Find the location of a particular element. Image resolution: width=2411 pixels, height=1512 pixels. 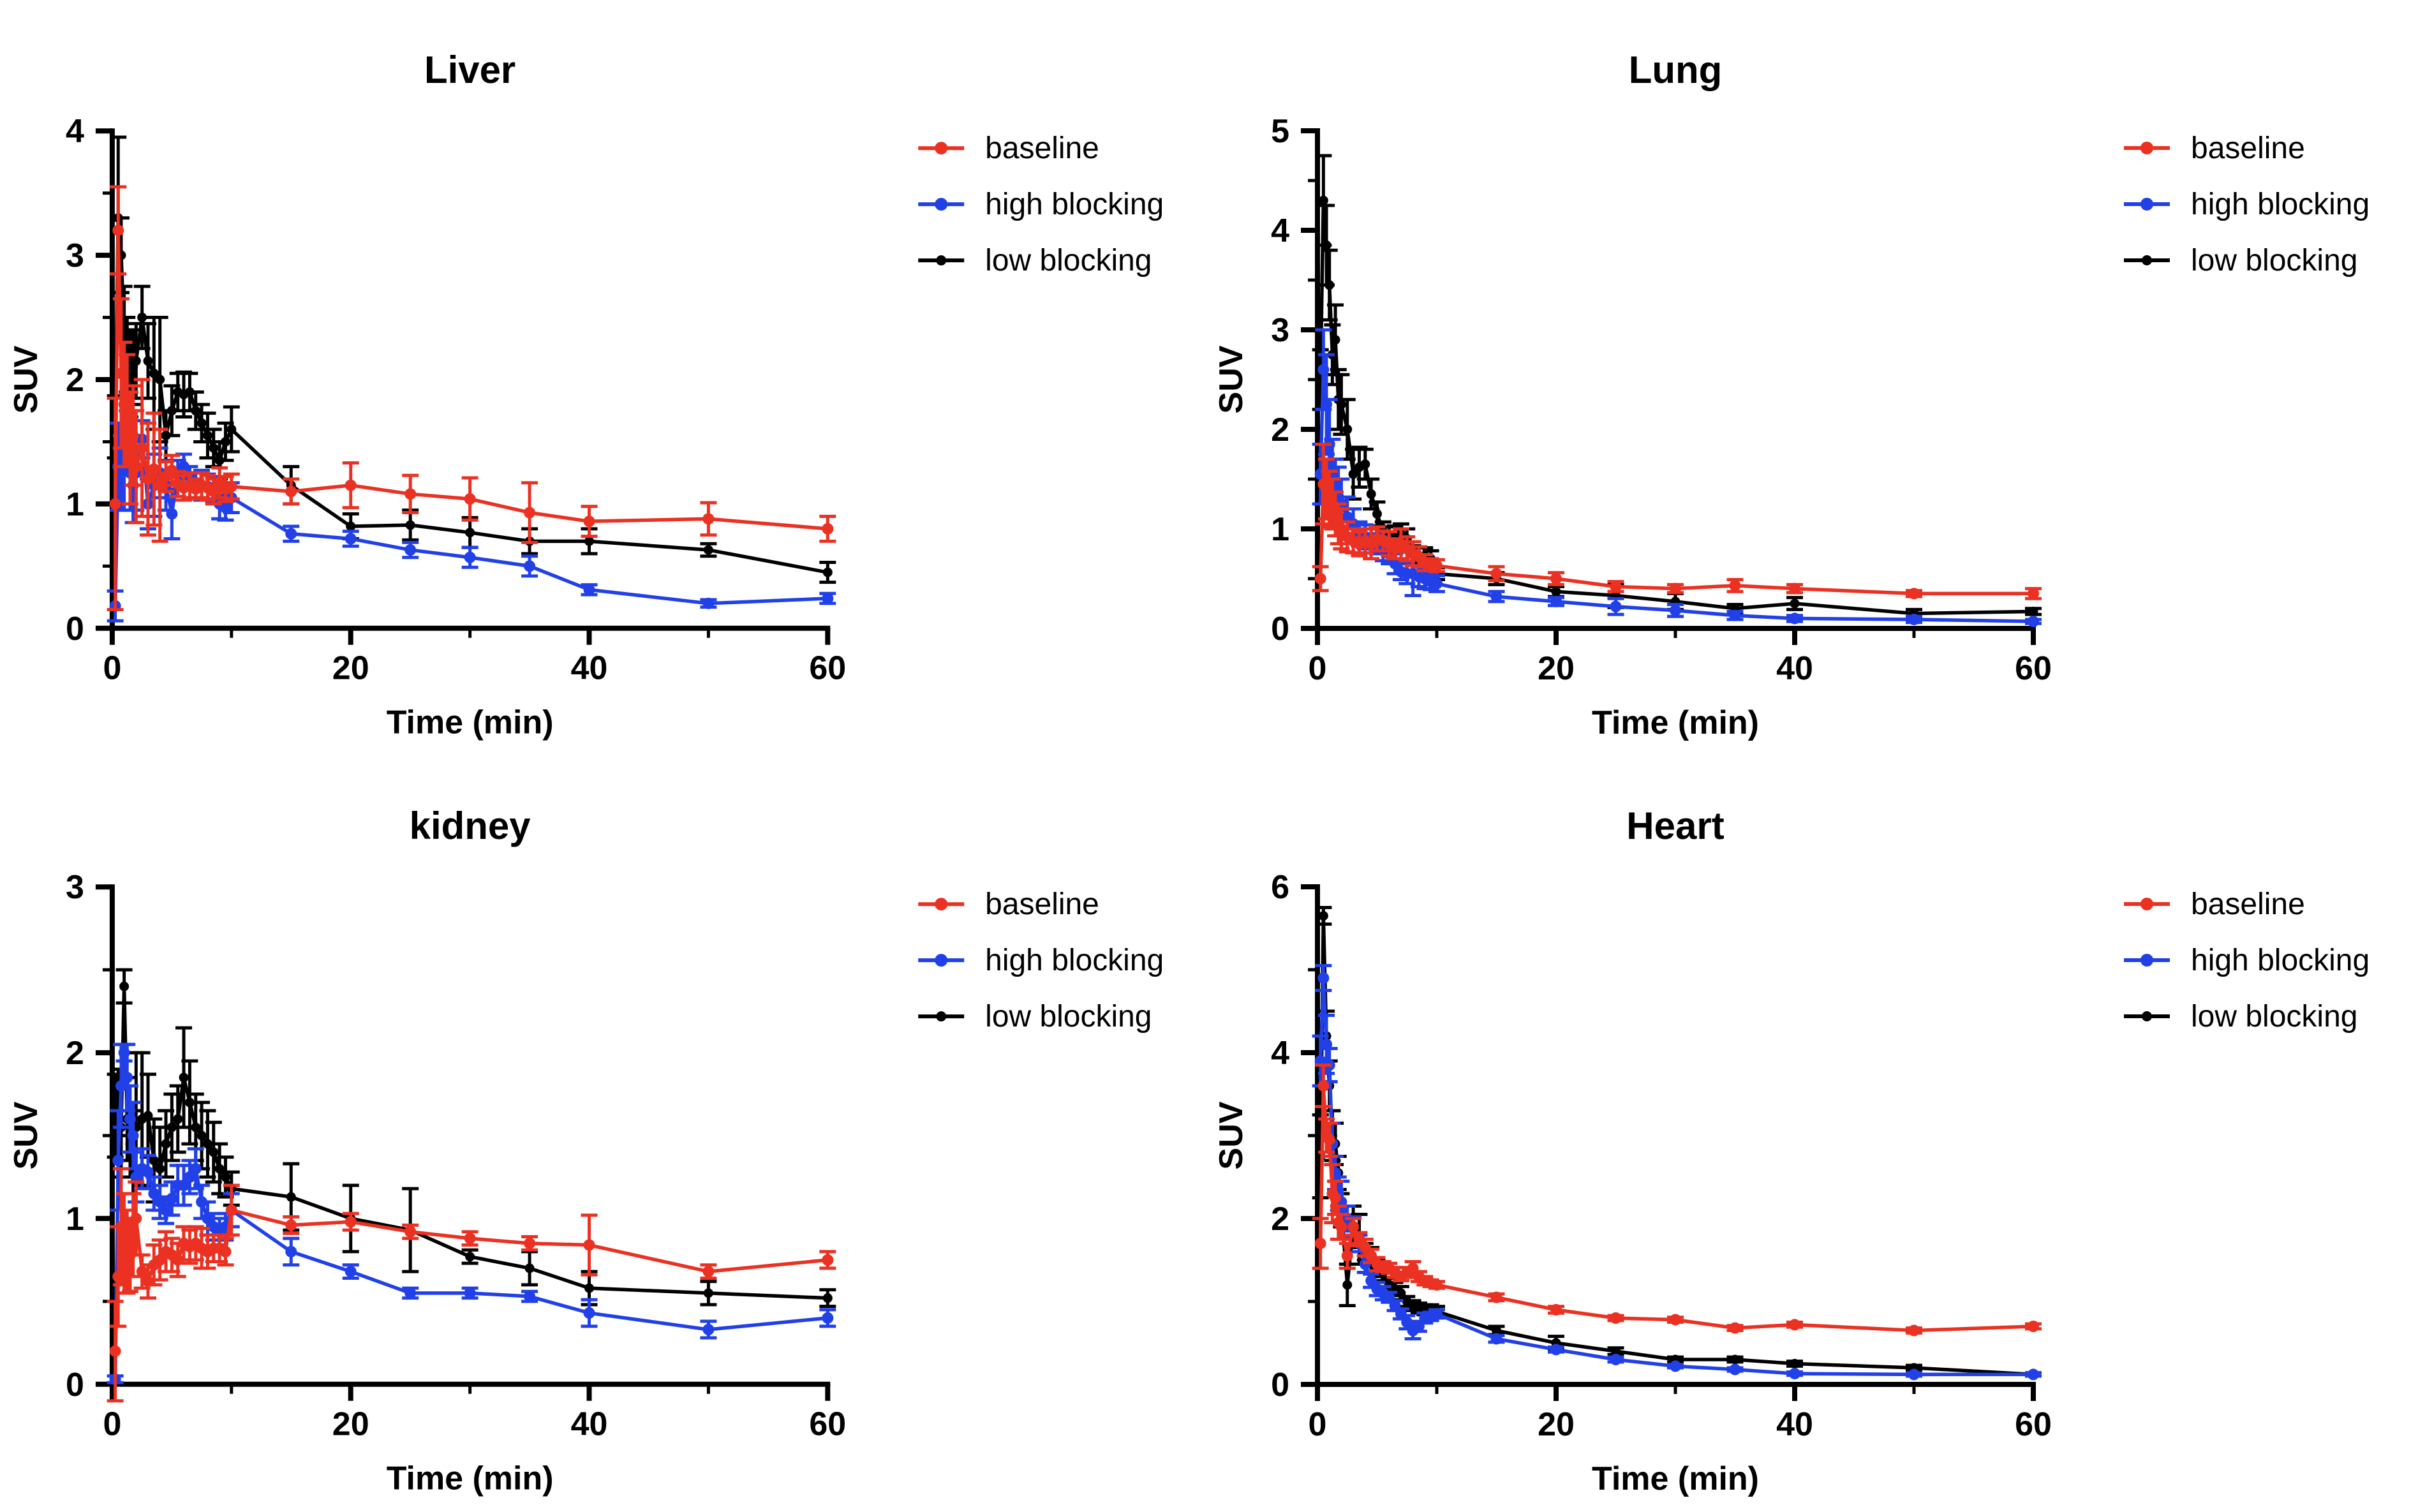

chart-title: Lung is located at coordinates (1676, 69).